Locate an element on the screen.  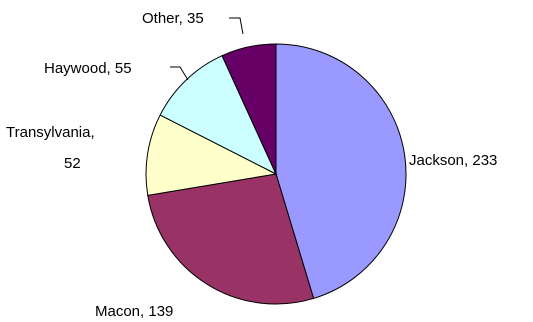
label-transylvania-line1: Transylvania, is located at coordinates (50, 132).